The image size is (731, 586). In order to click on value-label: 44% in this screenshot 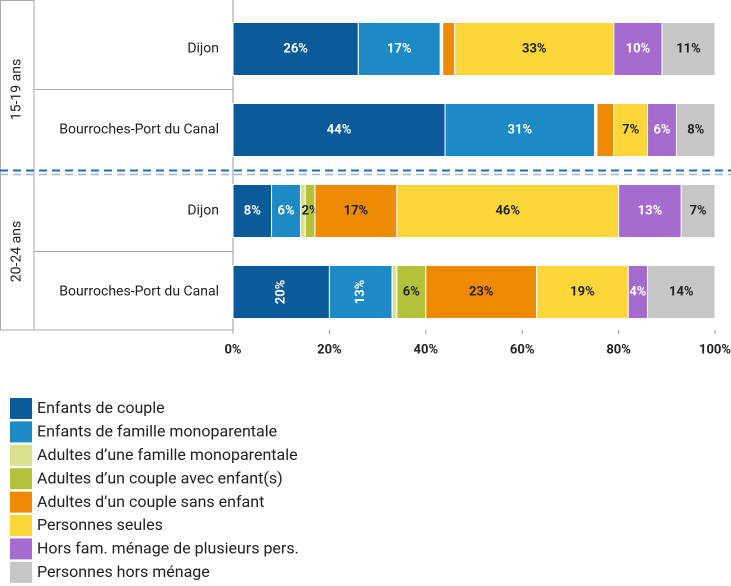, I will do `click(339, 129)`.